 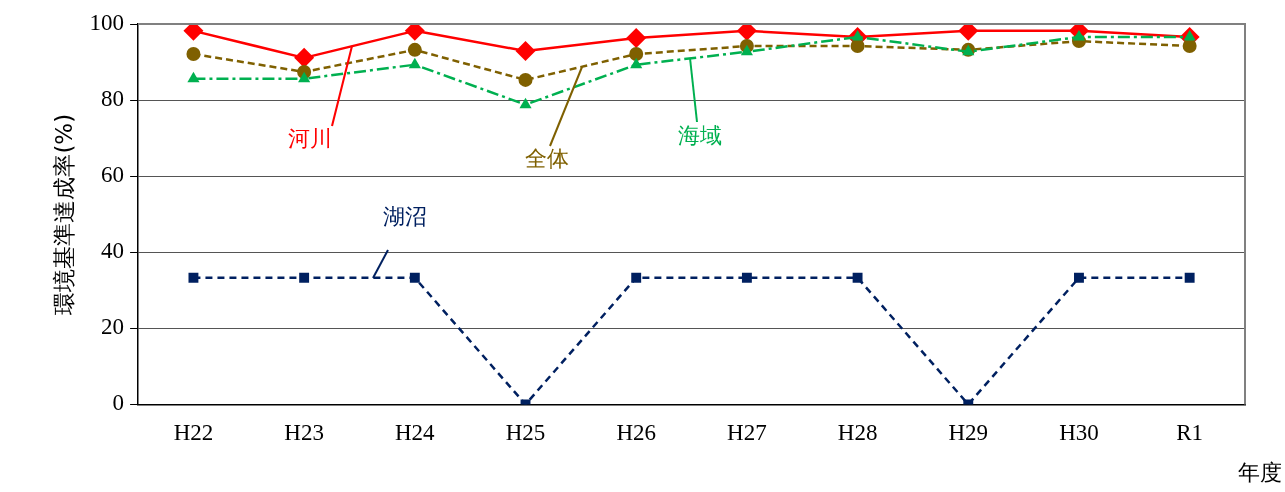 I want to click on x-tick-label: H26, so click(x=636, y=433).